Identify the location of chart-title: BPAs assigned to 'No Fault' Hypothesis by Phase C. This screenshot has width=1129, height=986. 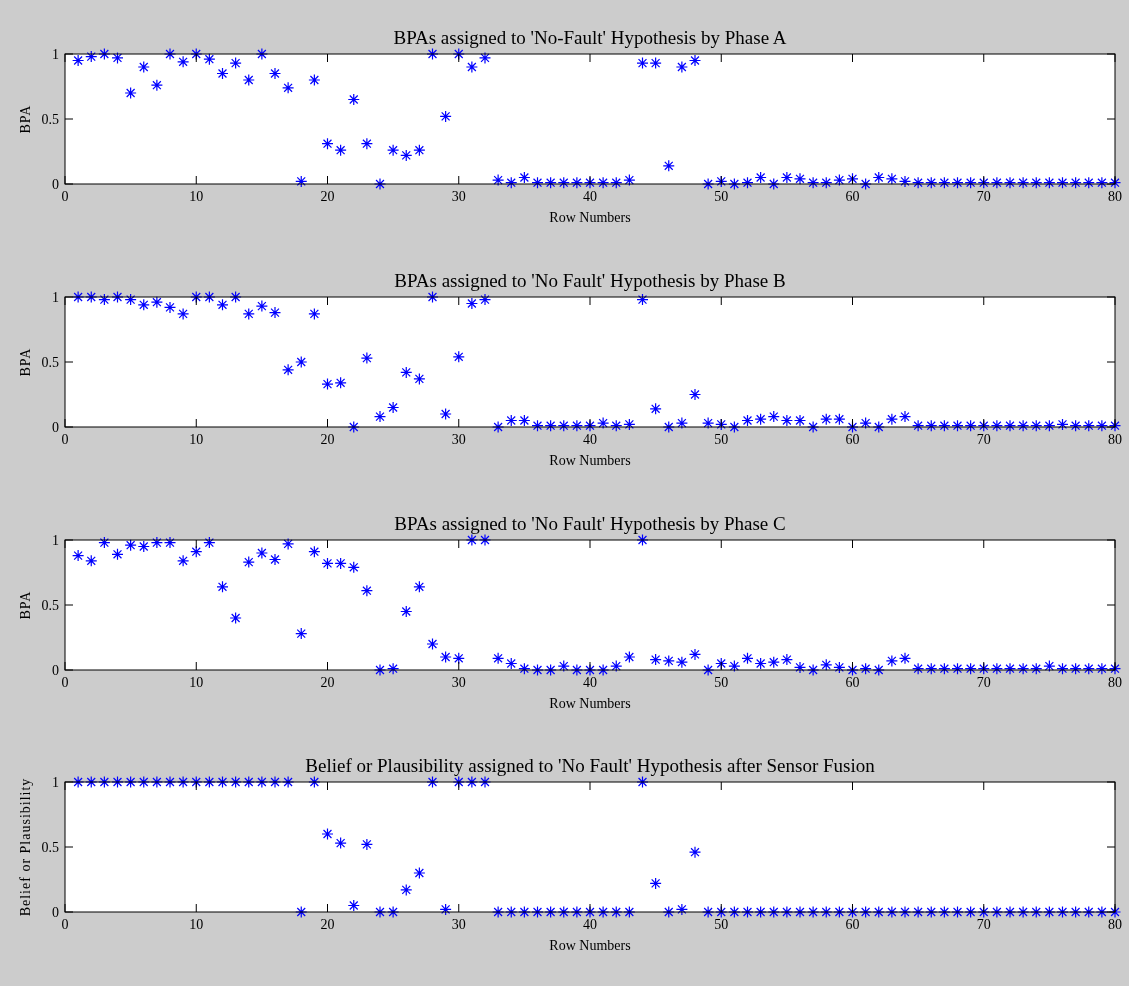
(590, 523).